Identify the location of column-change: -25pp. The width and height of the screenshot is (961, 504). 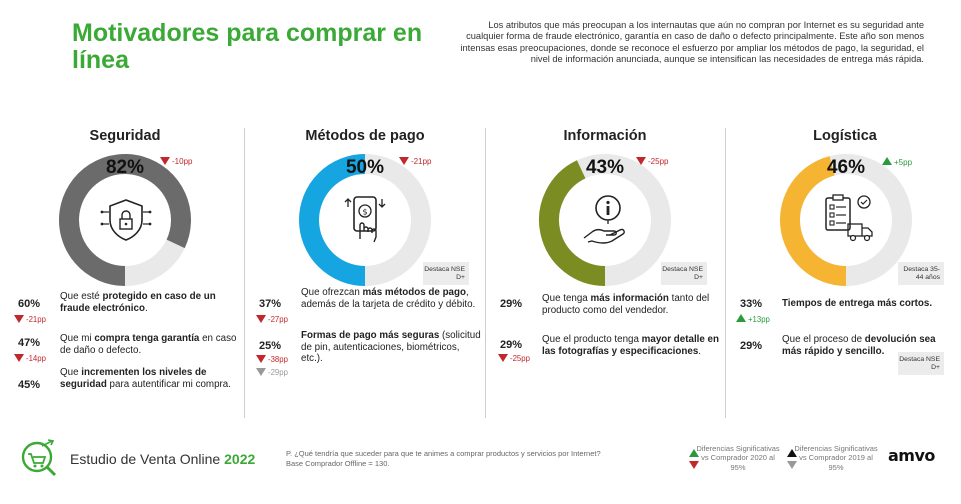
(652, 161).